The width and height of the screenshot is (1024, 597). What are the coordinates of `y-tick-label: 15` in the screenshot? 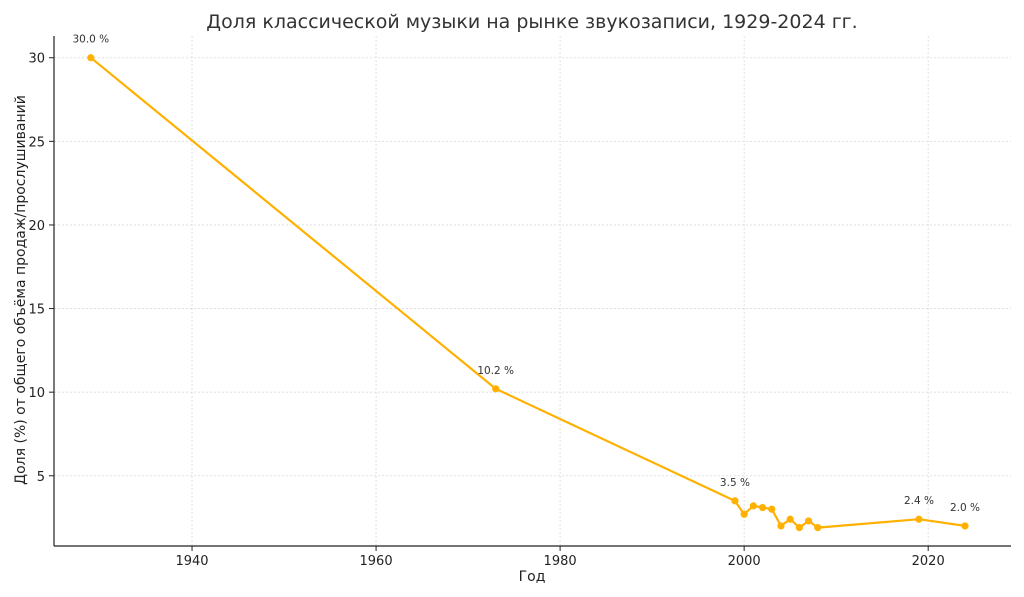 It's located at (36, 310).